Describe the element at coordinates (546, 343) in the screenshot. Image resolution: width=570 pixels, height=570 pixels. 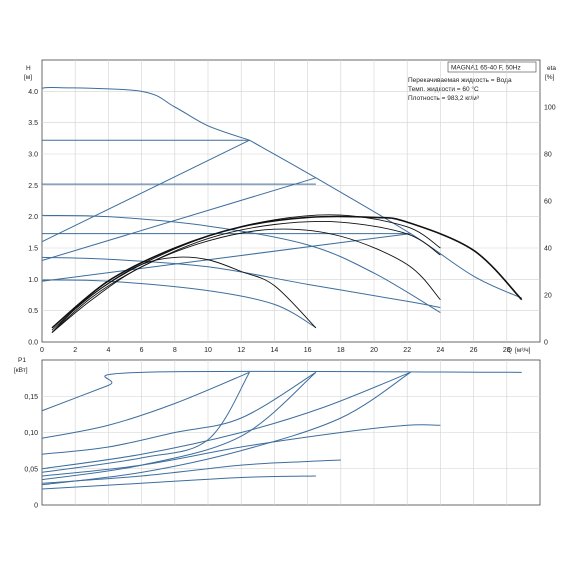
I see `eta-tick-label: 0` at that location.